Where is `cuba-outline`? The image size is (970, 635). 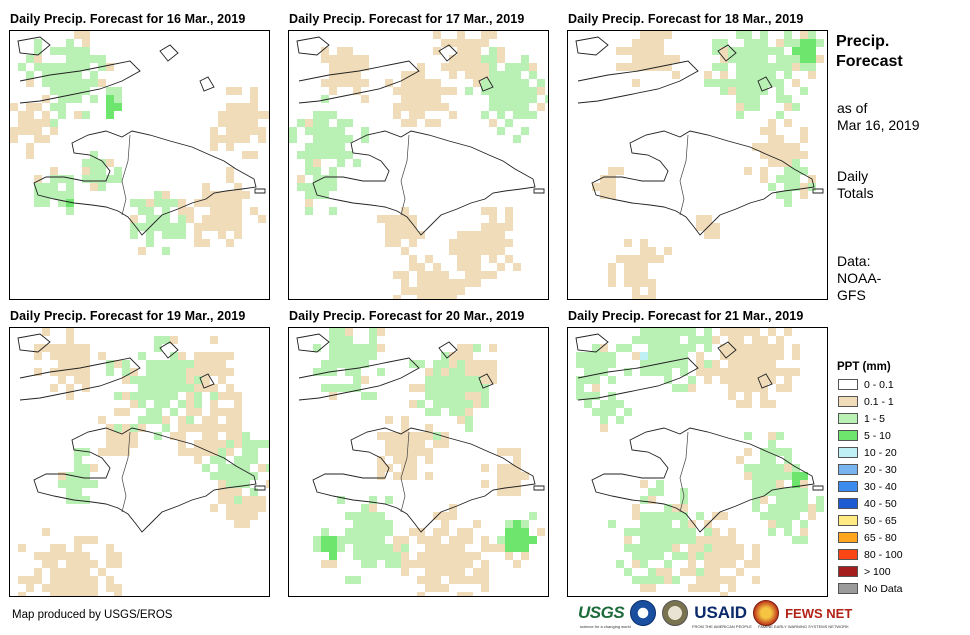 cuba-outline is located at coordinates (359, 82).